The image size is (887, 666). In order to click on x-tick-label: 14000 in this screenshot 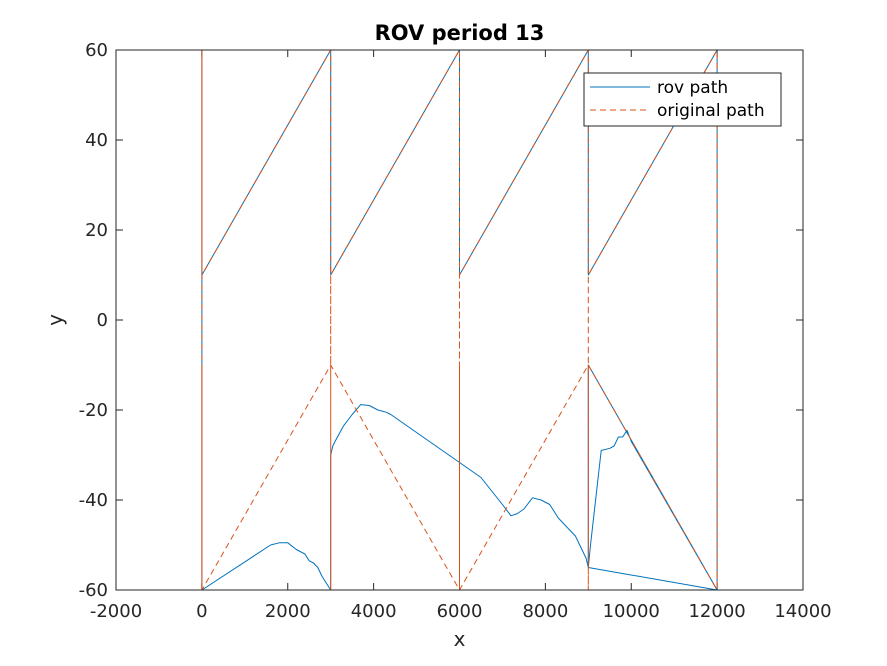, I will do `click(802, 611)`.